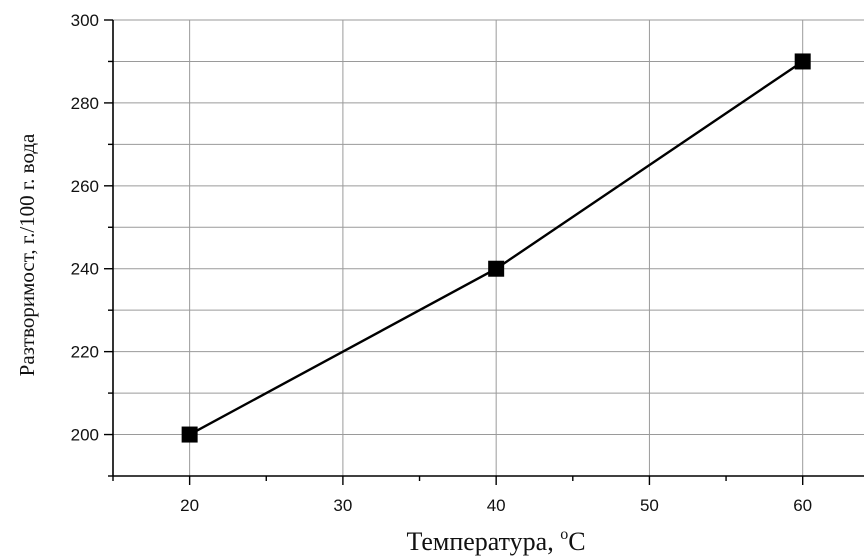 This screenshot has height=557, width=864. Describe the element at coordinates (85, 435) in the screenshot. I see `y-tick-label: 200` at that location.